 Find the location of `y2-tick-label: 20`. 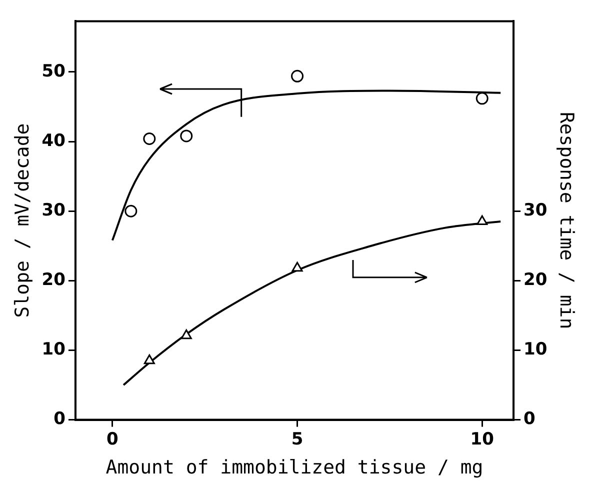

y2-tick-label: 20 is located at coordinates (536, 280).